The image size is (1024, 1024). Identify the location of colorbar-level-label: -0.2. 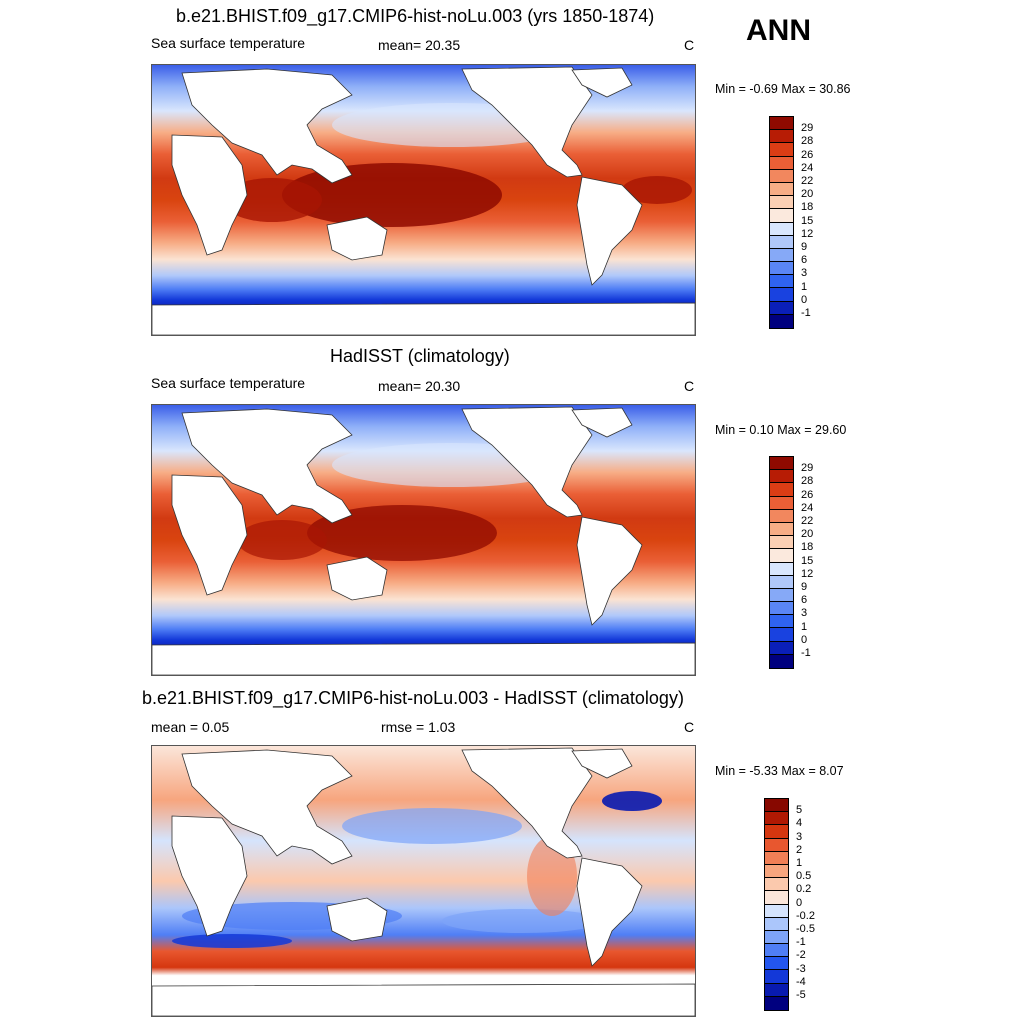
(805, 915).